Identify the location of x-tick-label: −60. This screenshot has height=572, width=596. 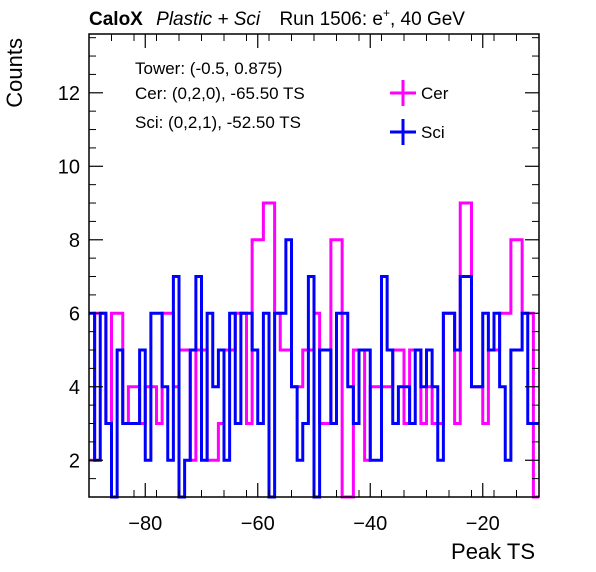
(258, 524).